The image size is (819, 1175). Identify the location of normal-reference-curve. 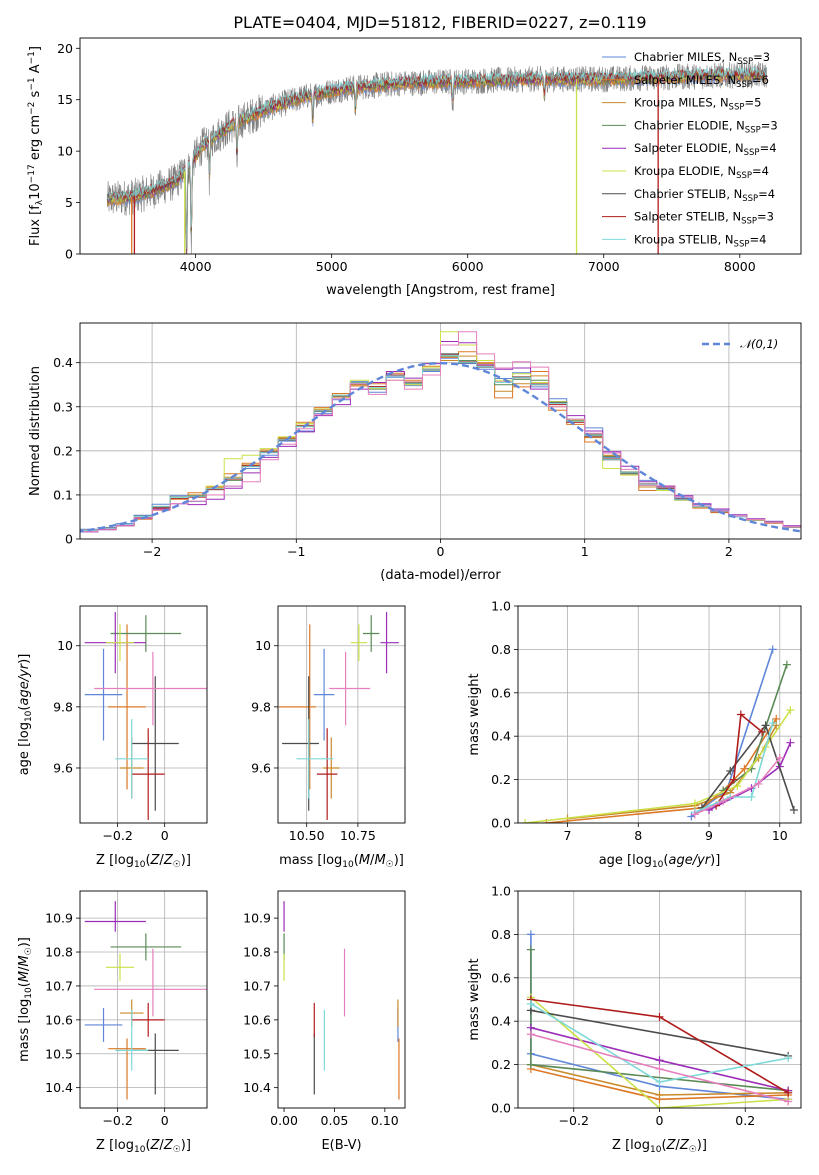
(440, 447).